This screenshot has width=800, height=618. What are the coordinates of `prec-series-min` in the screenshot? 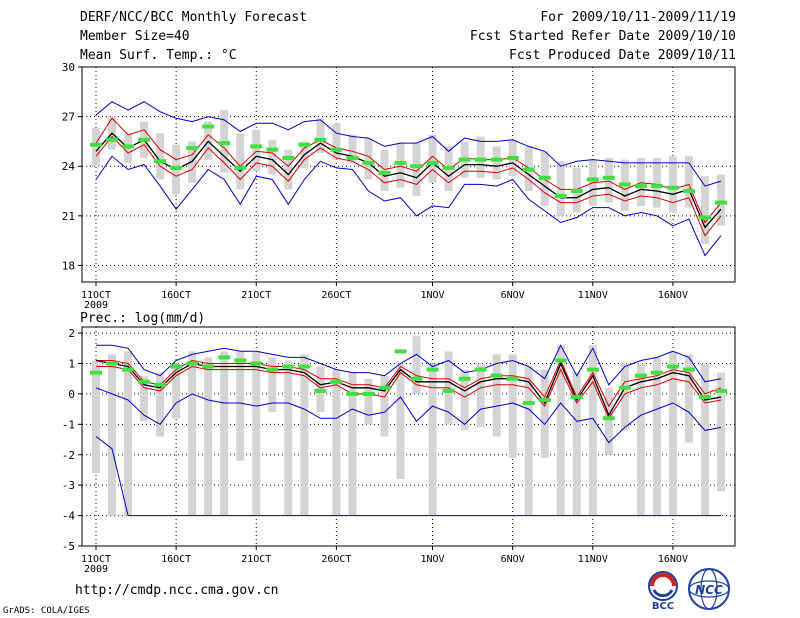 It's located at (408, 415).